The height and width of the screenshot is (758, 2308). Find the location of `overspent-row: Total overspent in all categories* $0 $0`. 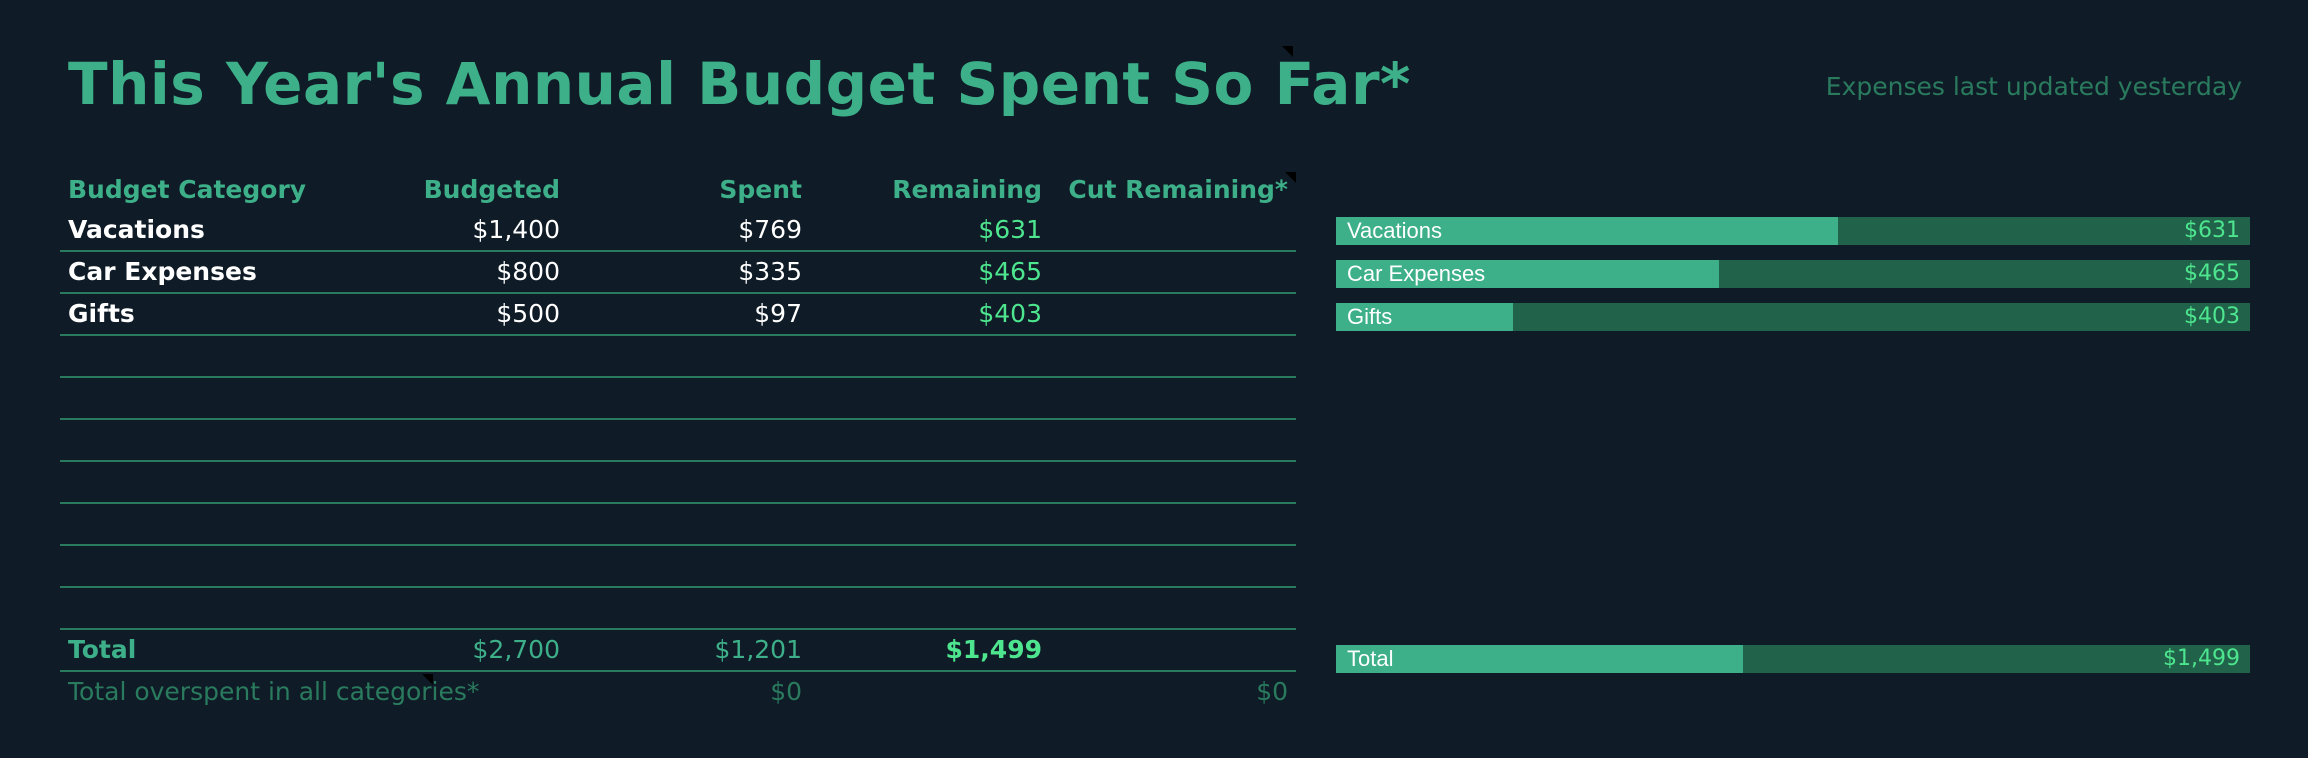

overspent-row: Total overspent in all categories* $0 $0 is located at coordinates (678, 693).